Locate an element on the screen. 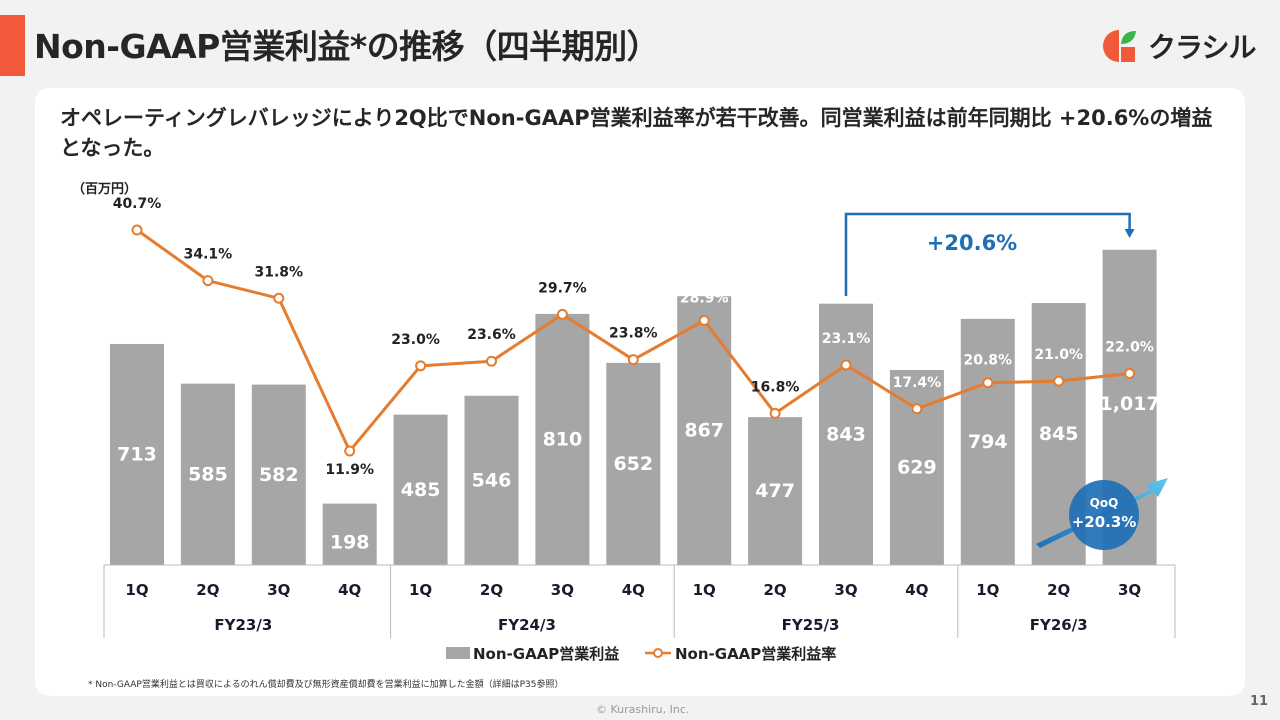  bar-value-label: 585 is located at coordinates (208, 474).